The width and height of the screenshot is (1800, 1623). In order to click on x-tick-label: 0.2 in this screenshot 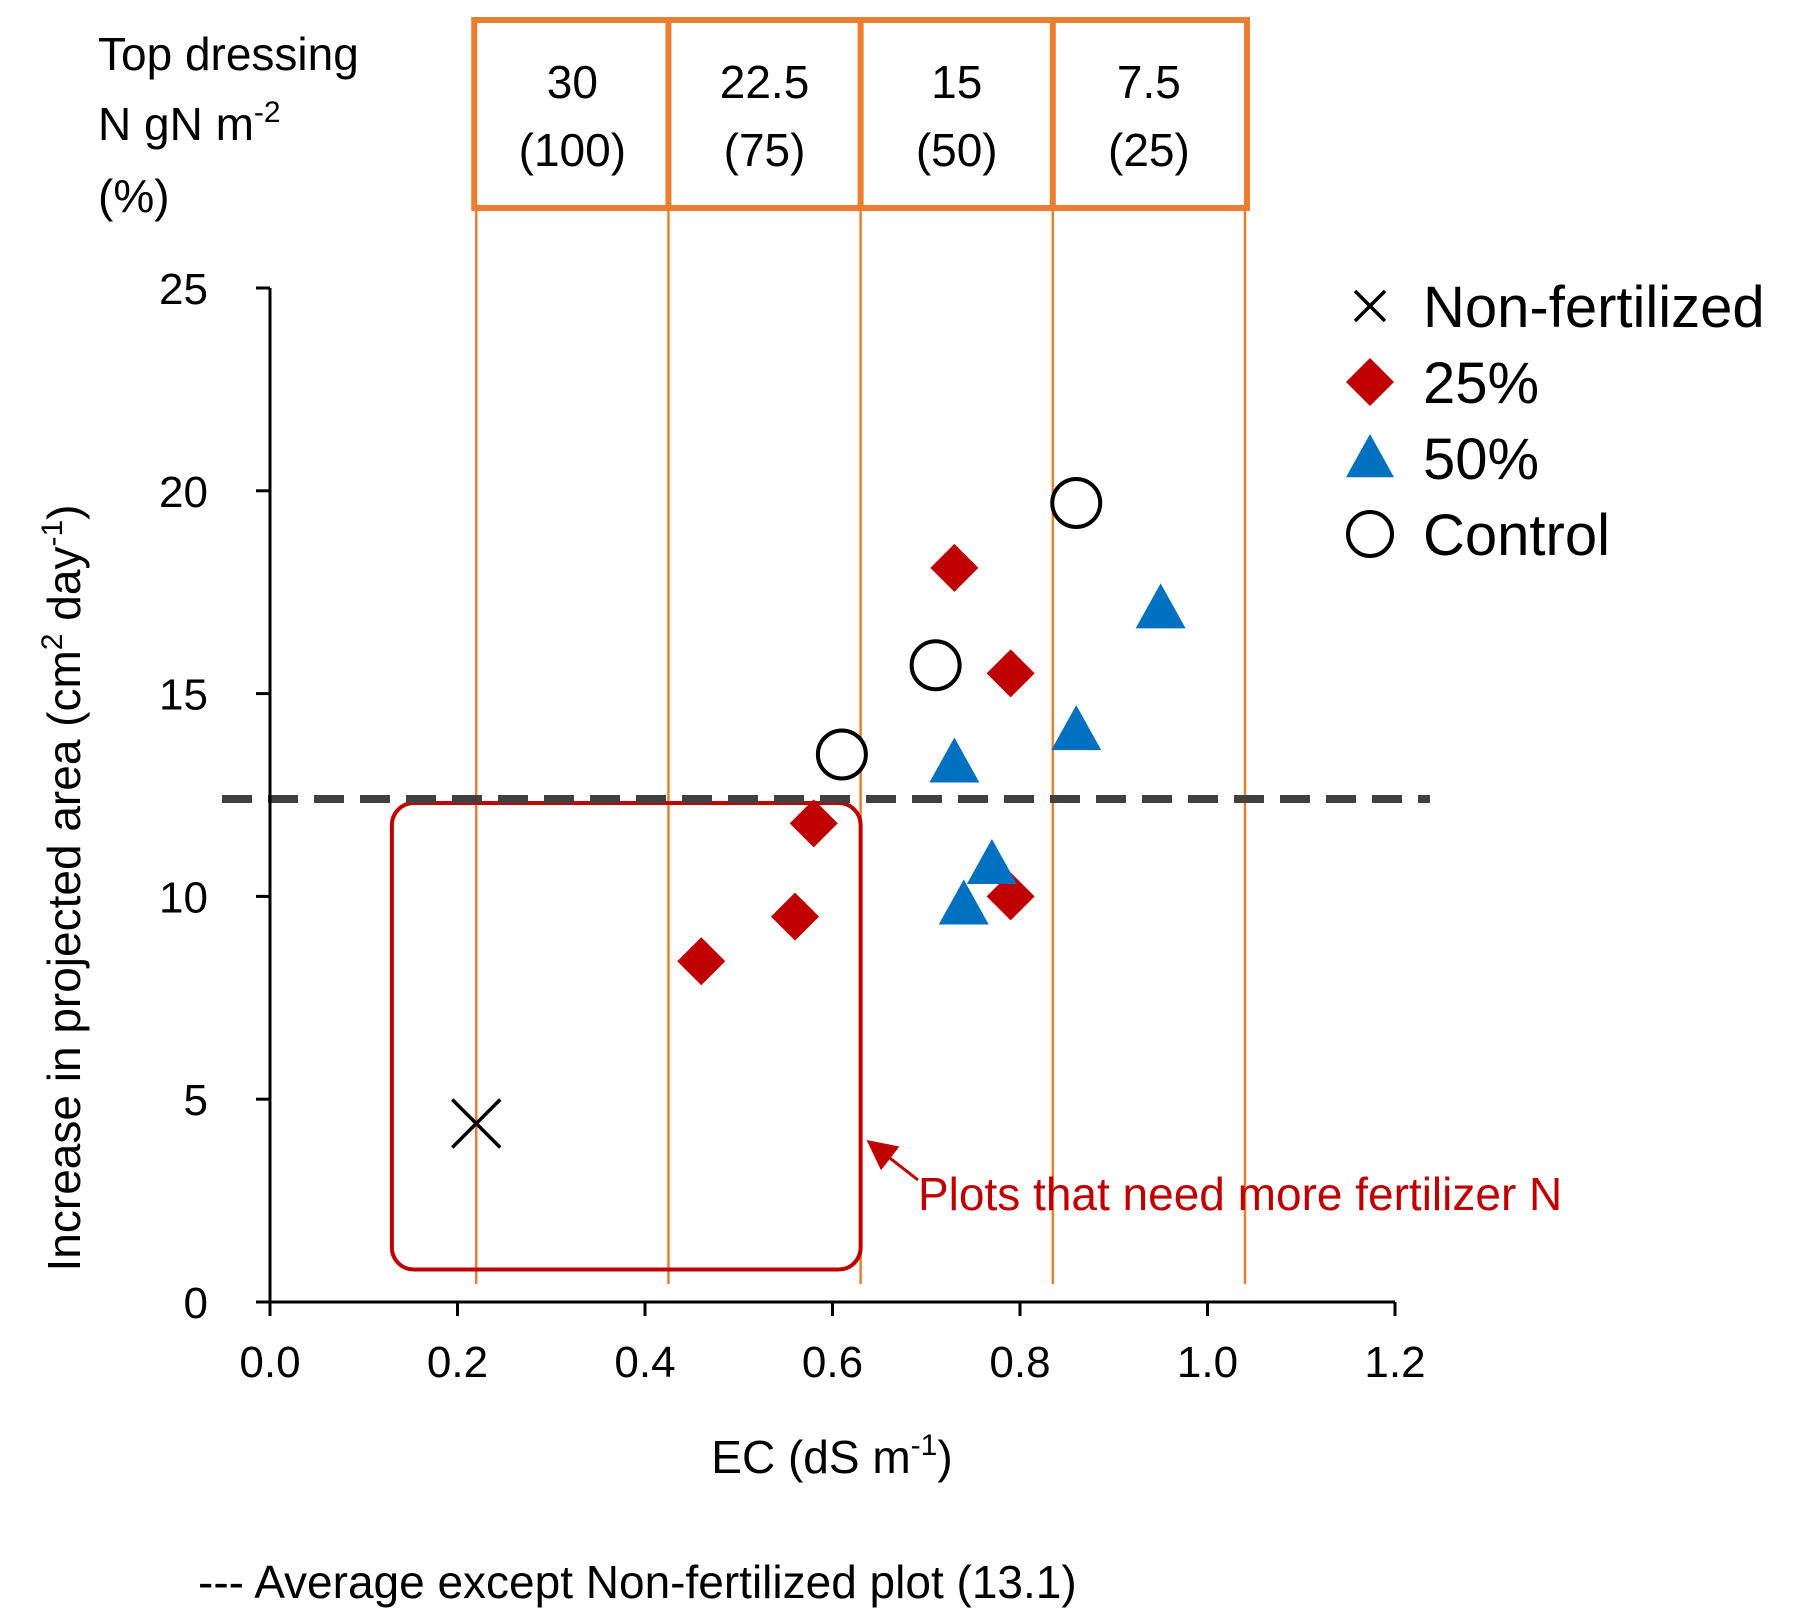, I will do `click(457, 1362)`.